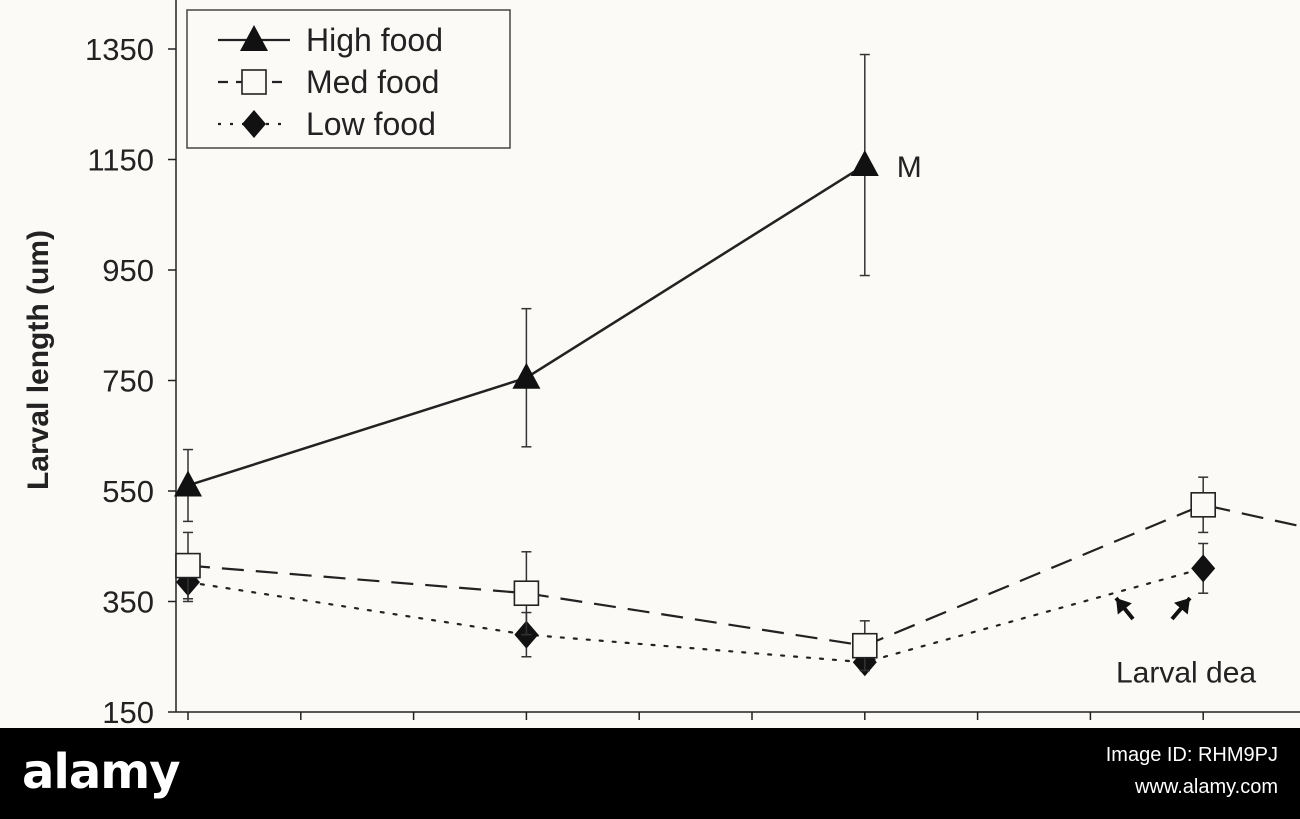 Image resolution: width=1300 pixels, height=819 pixels. I want to click on legend-box, so click(348, 79).